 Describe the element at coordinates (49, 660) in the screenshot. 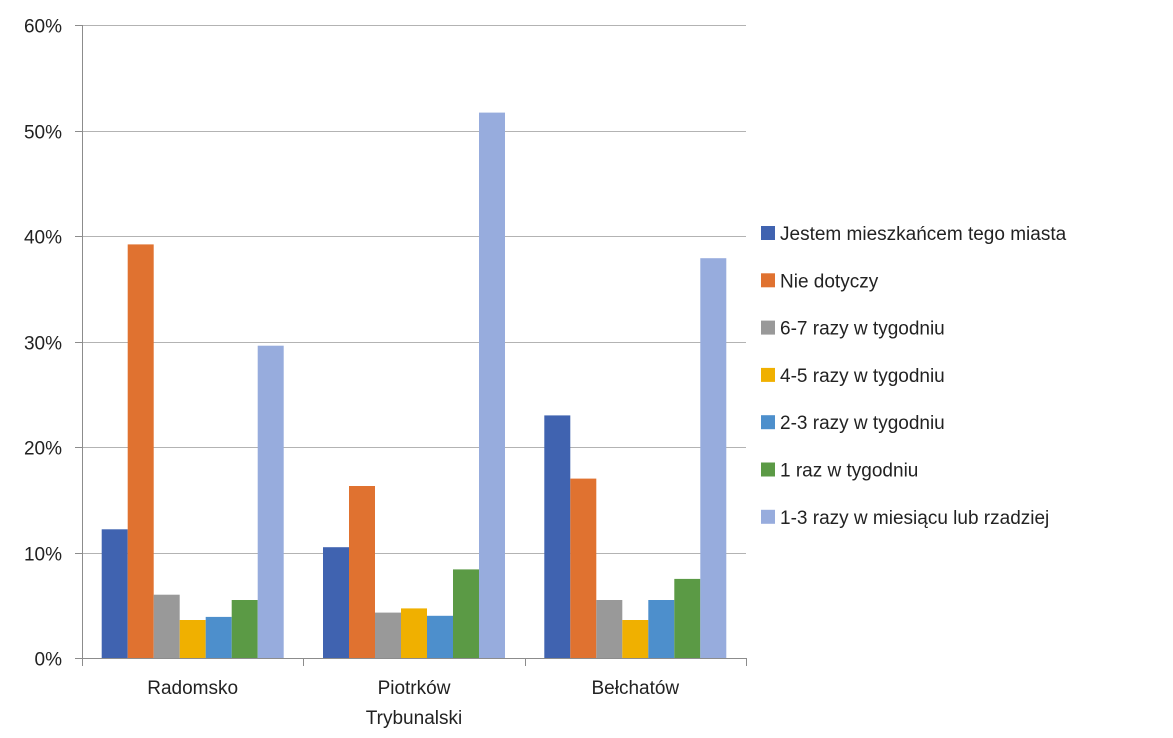

I see `y-tick-label: 0%` at that location.